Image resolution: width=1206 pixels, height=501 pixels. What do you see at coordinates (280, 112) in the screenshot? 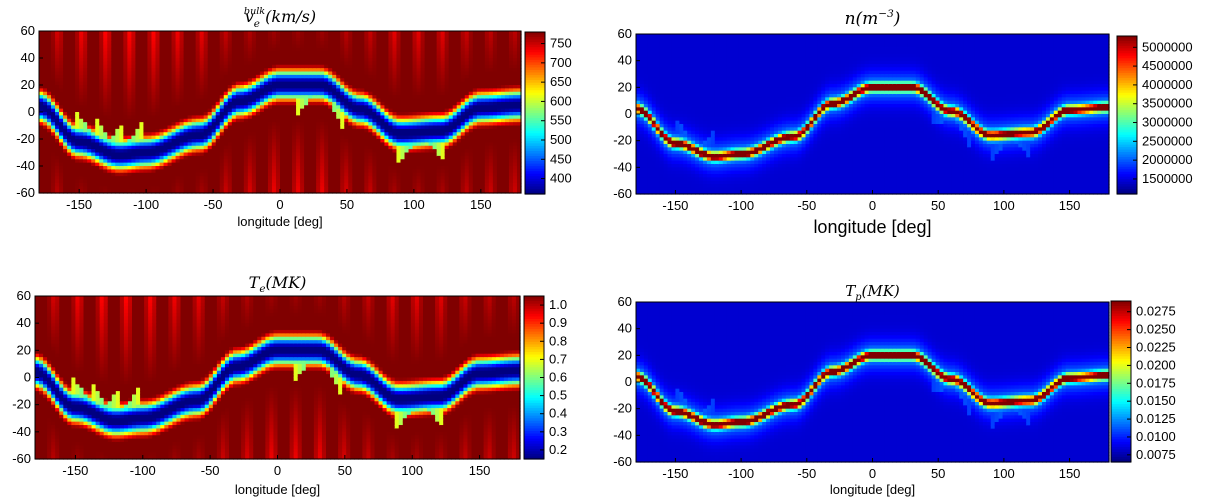
I see `heatmap-cells` at bounding box center [280, 112].